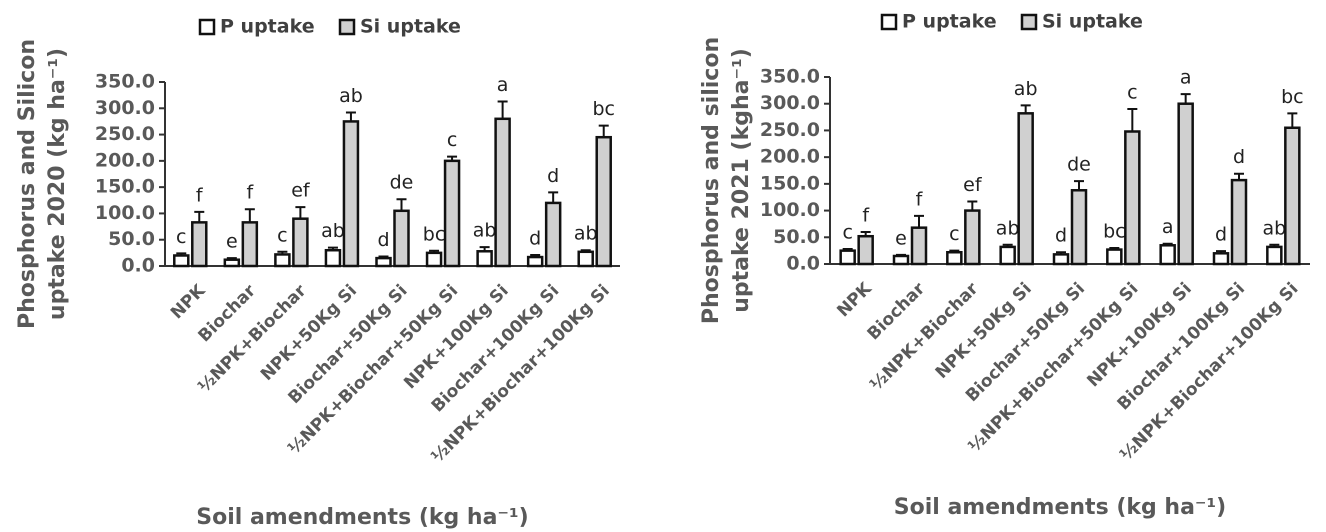 The width and height of the screenshot is (1326, 532). I want to click on legend-label: Si uptake, so click(410, 27).